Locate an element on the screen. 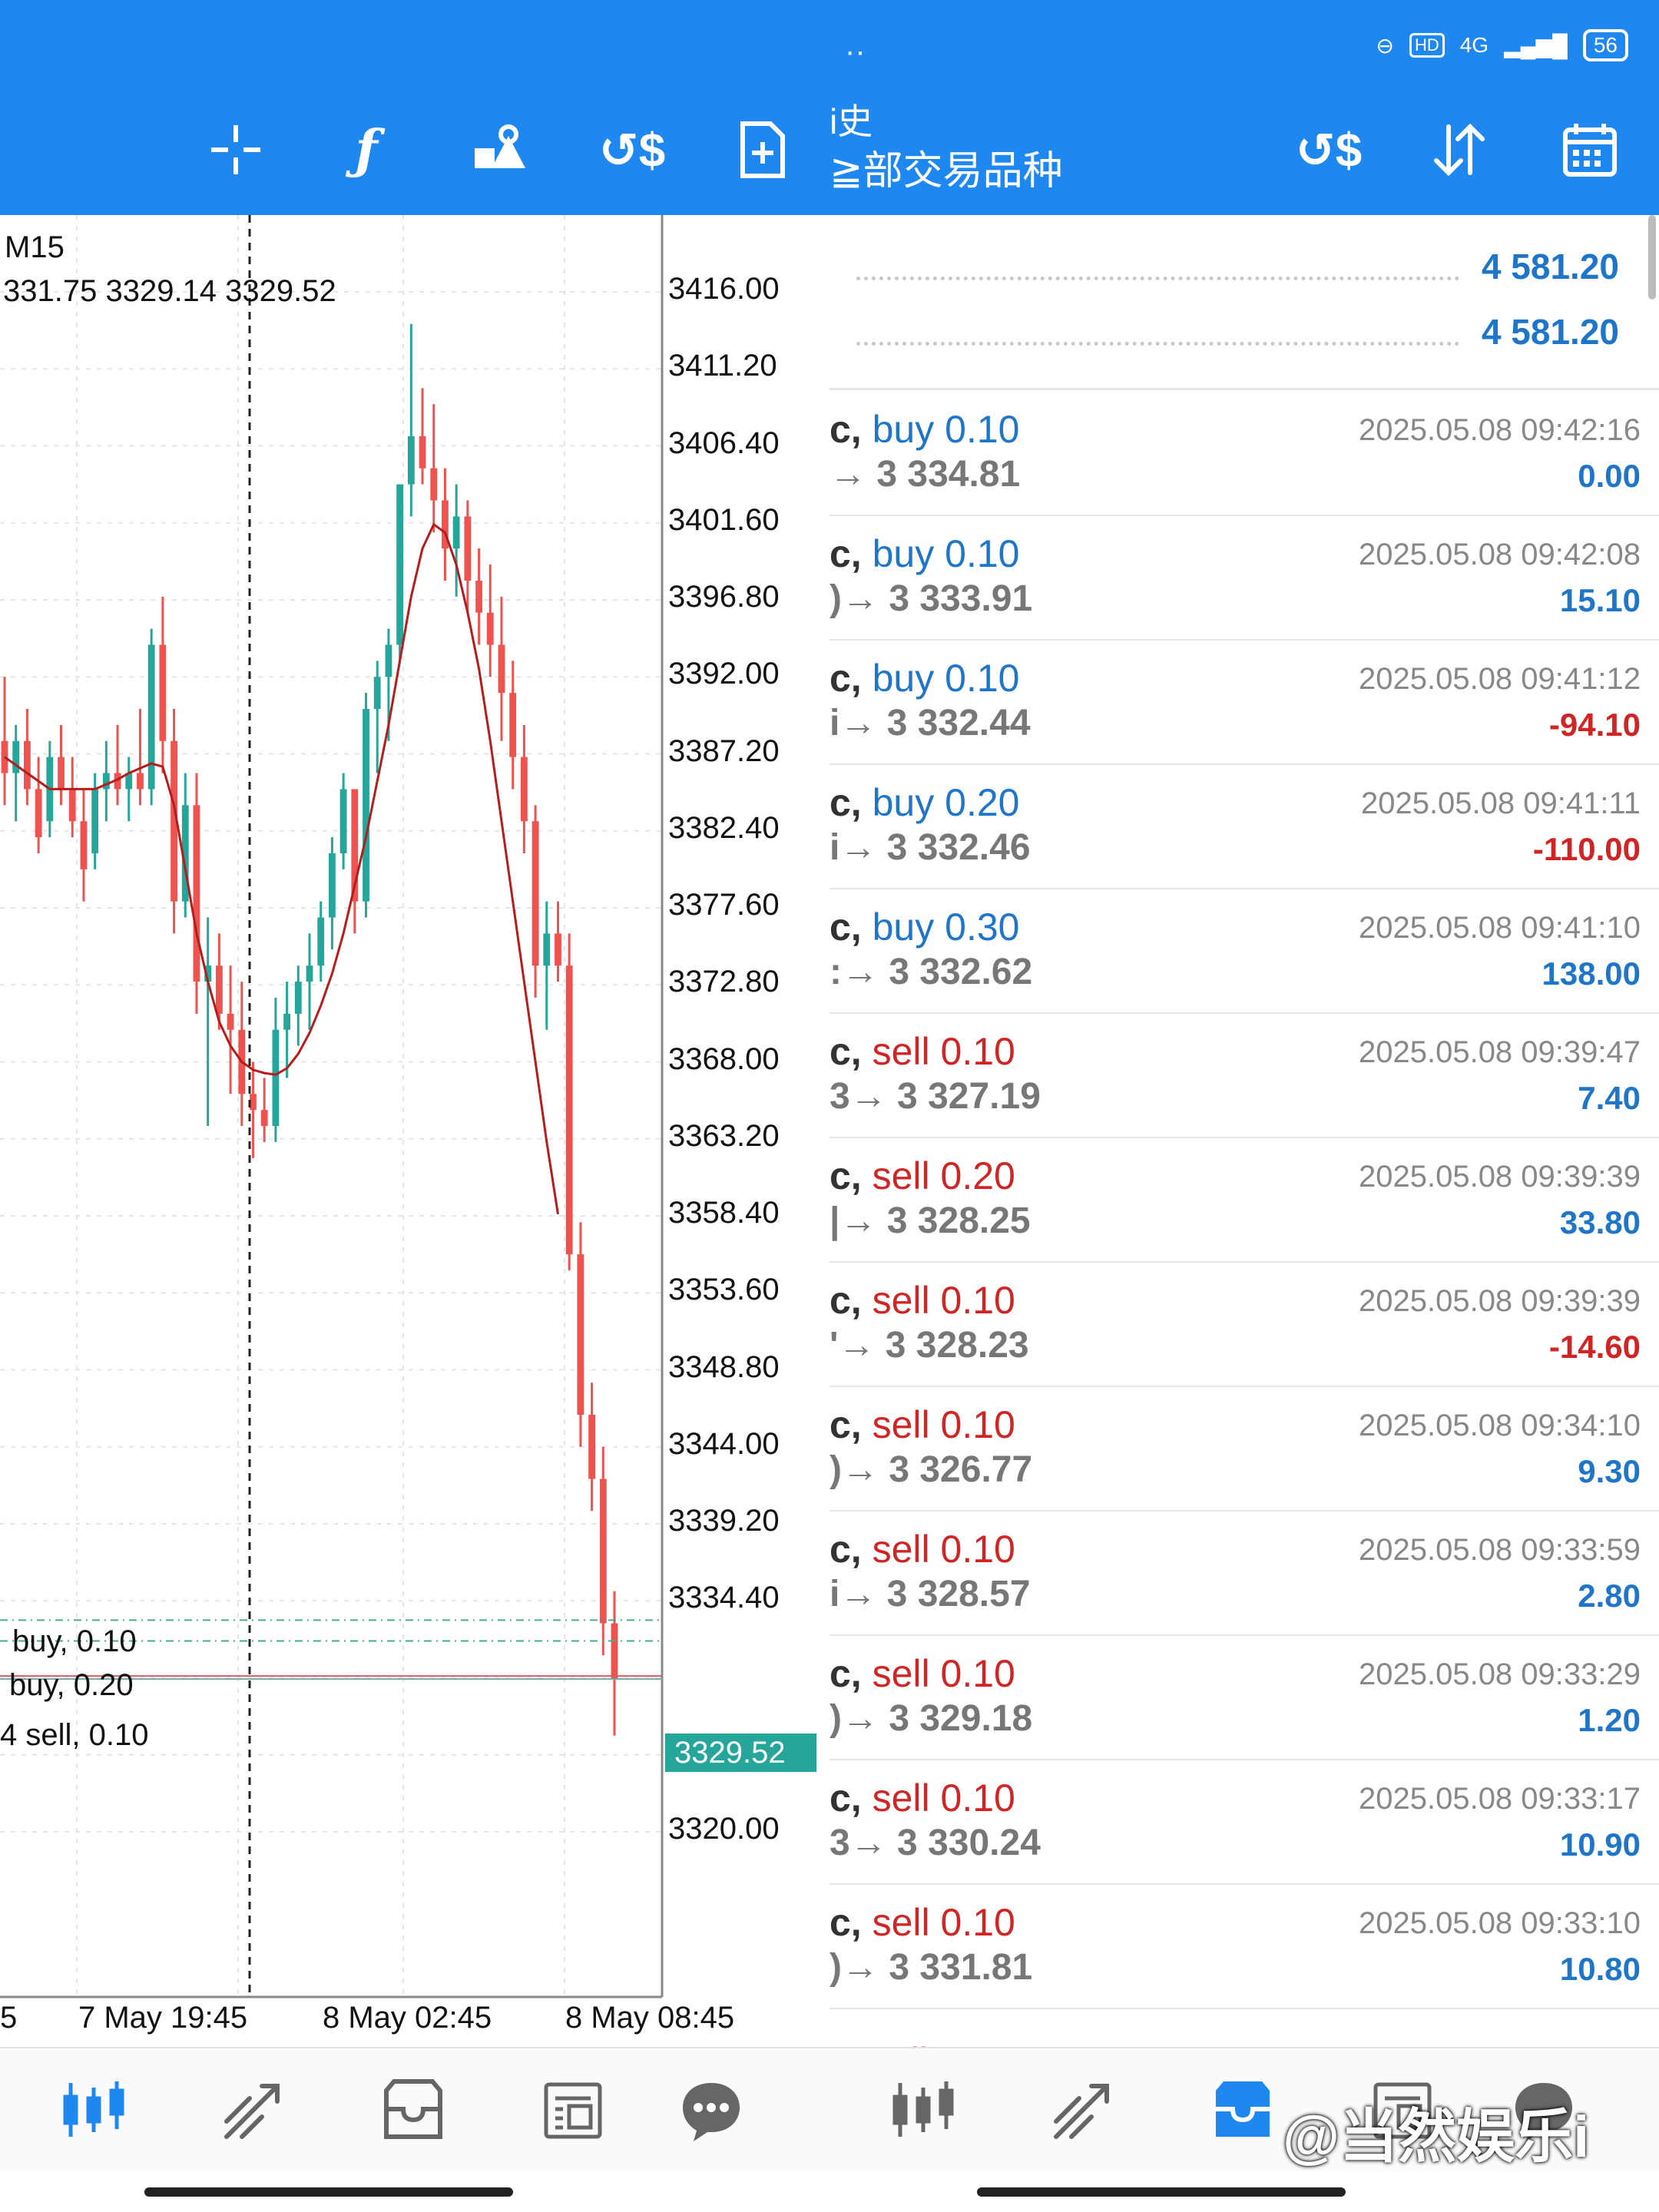 This screenshot has height=2212, width=1659. price-axis-label: 3353.60 is located at coordinates (724, 1290).